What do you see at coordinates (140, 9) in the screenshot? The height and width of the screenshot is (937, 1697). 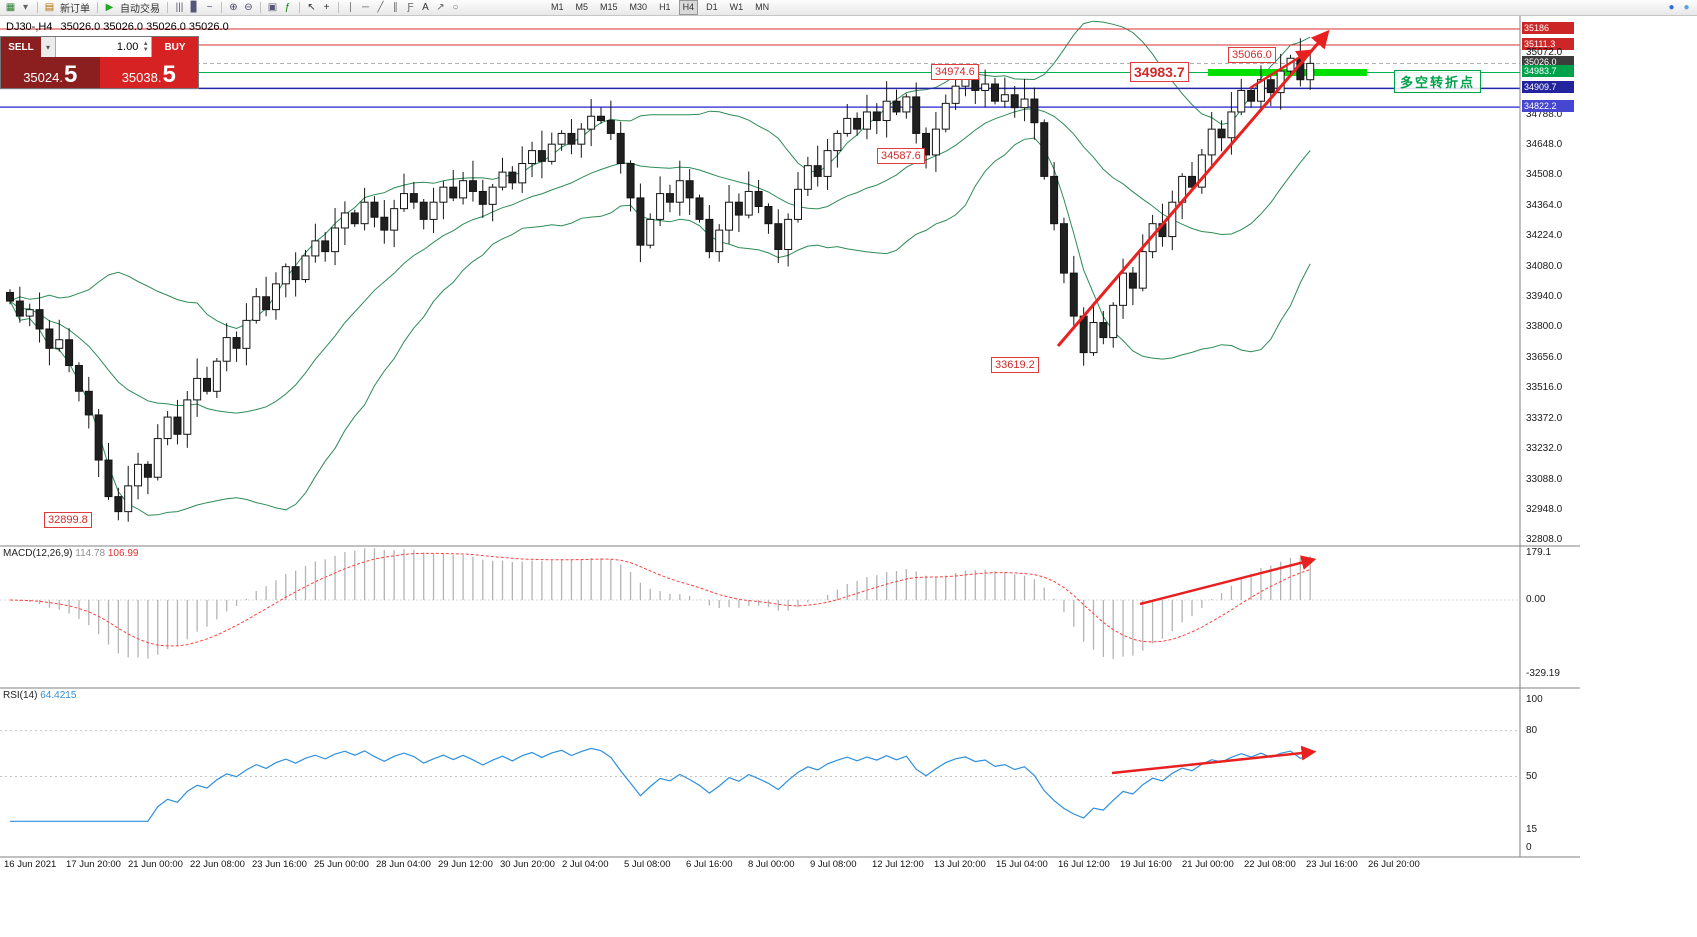 I see `autotrading-label: 自动交易` at bounding box center [140, 9].